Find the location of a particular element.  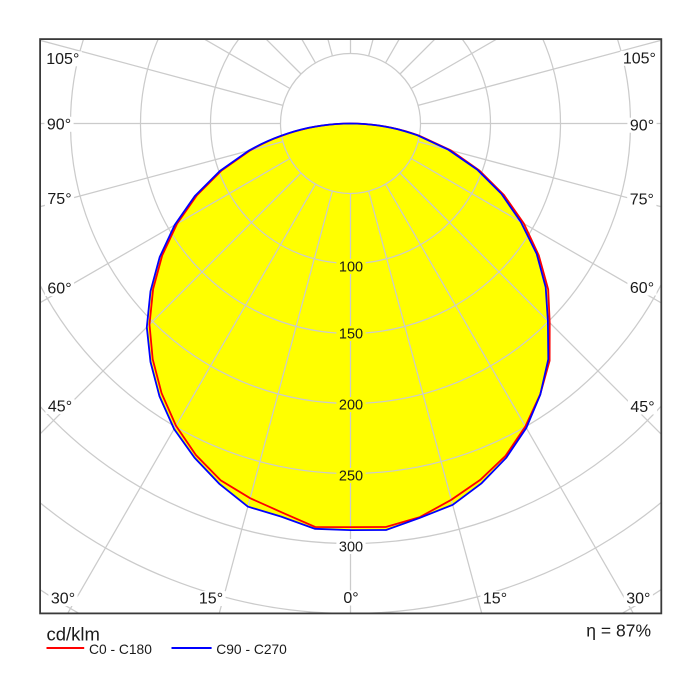

svg-text: 150 is located at coordinates (351, 335).